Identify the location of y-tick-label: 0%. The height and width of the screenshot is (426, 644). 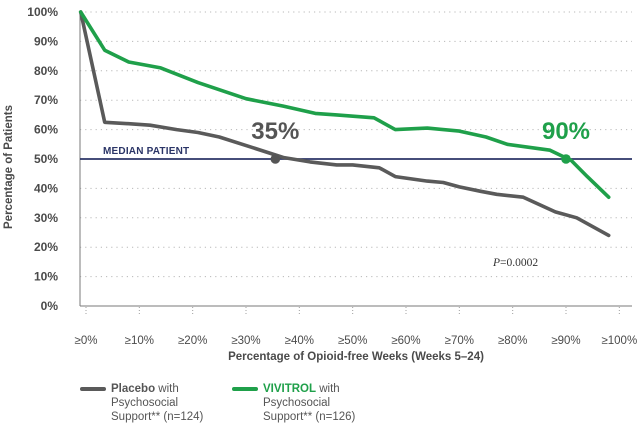
(50, 306).